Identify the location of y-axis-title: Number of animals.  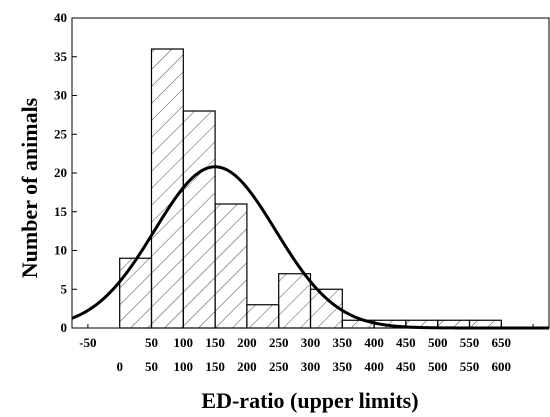
(29, 187).